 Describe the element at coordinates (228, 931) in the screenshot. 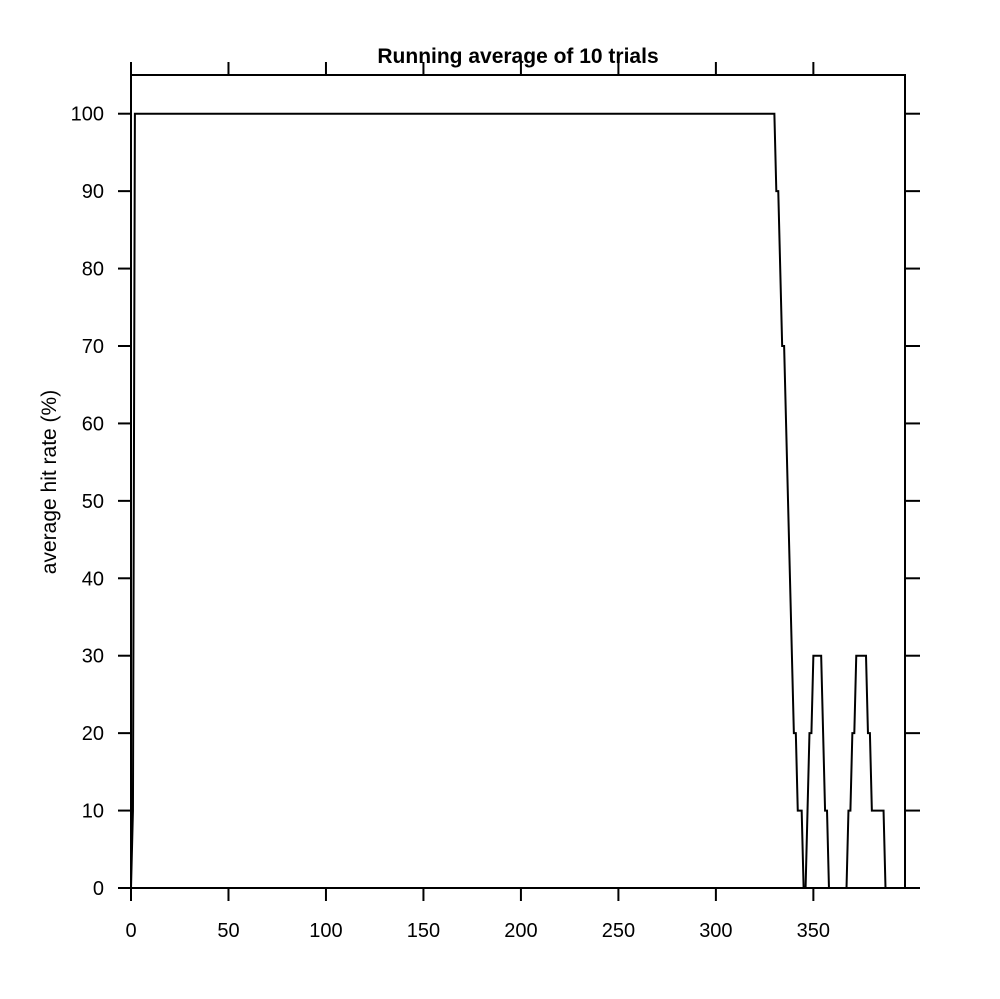

I see `x-tick-label: 50` at that location.